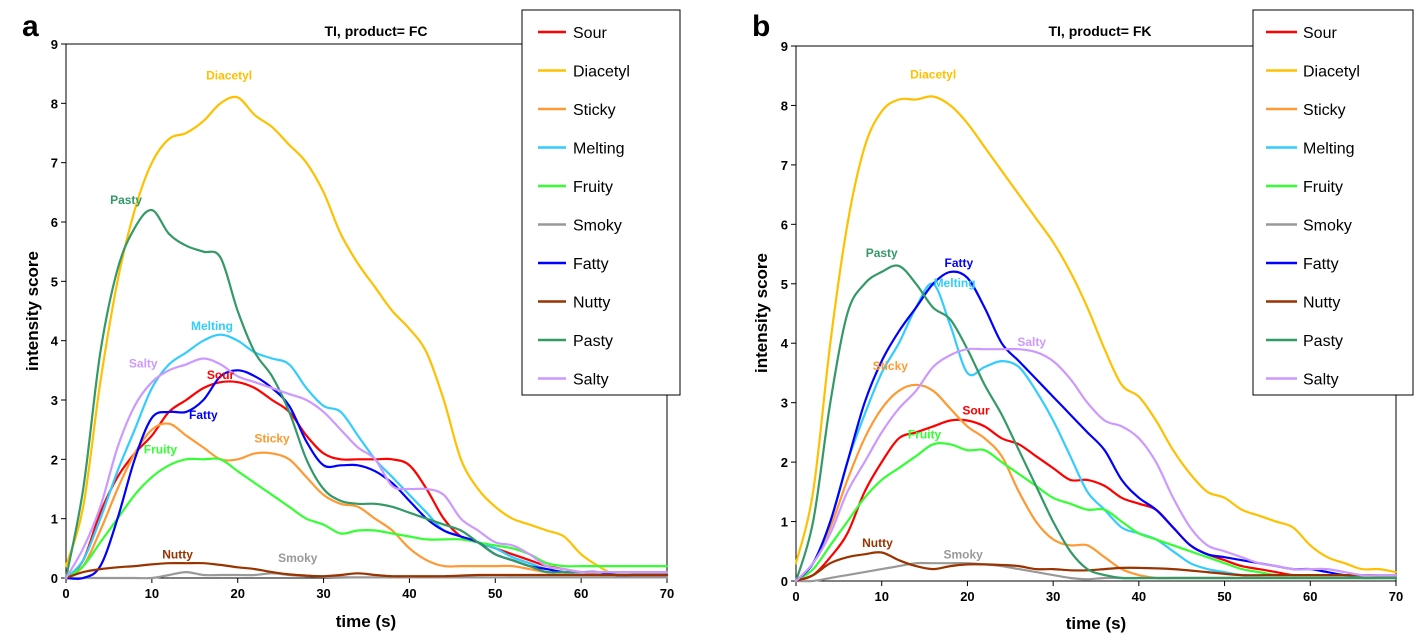  I want to click on legend-box-a, so click(601, 202).